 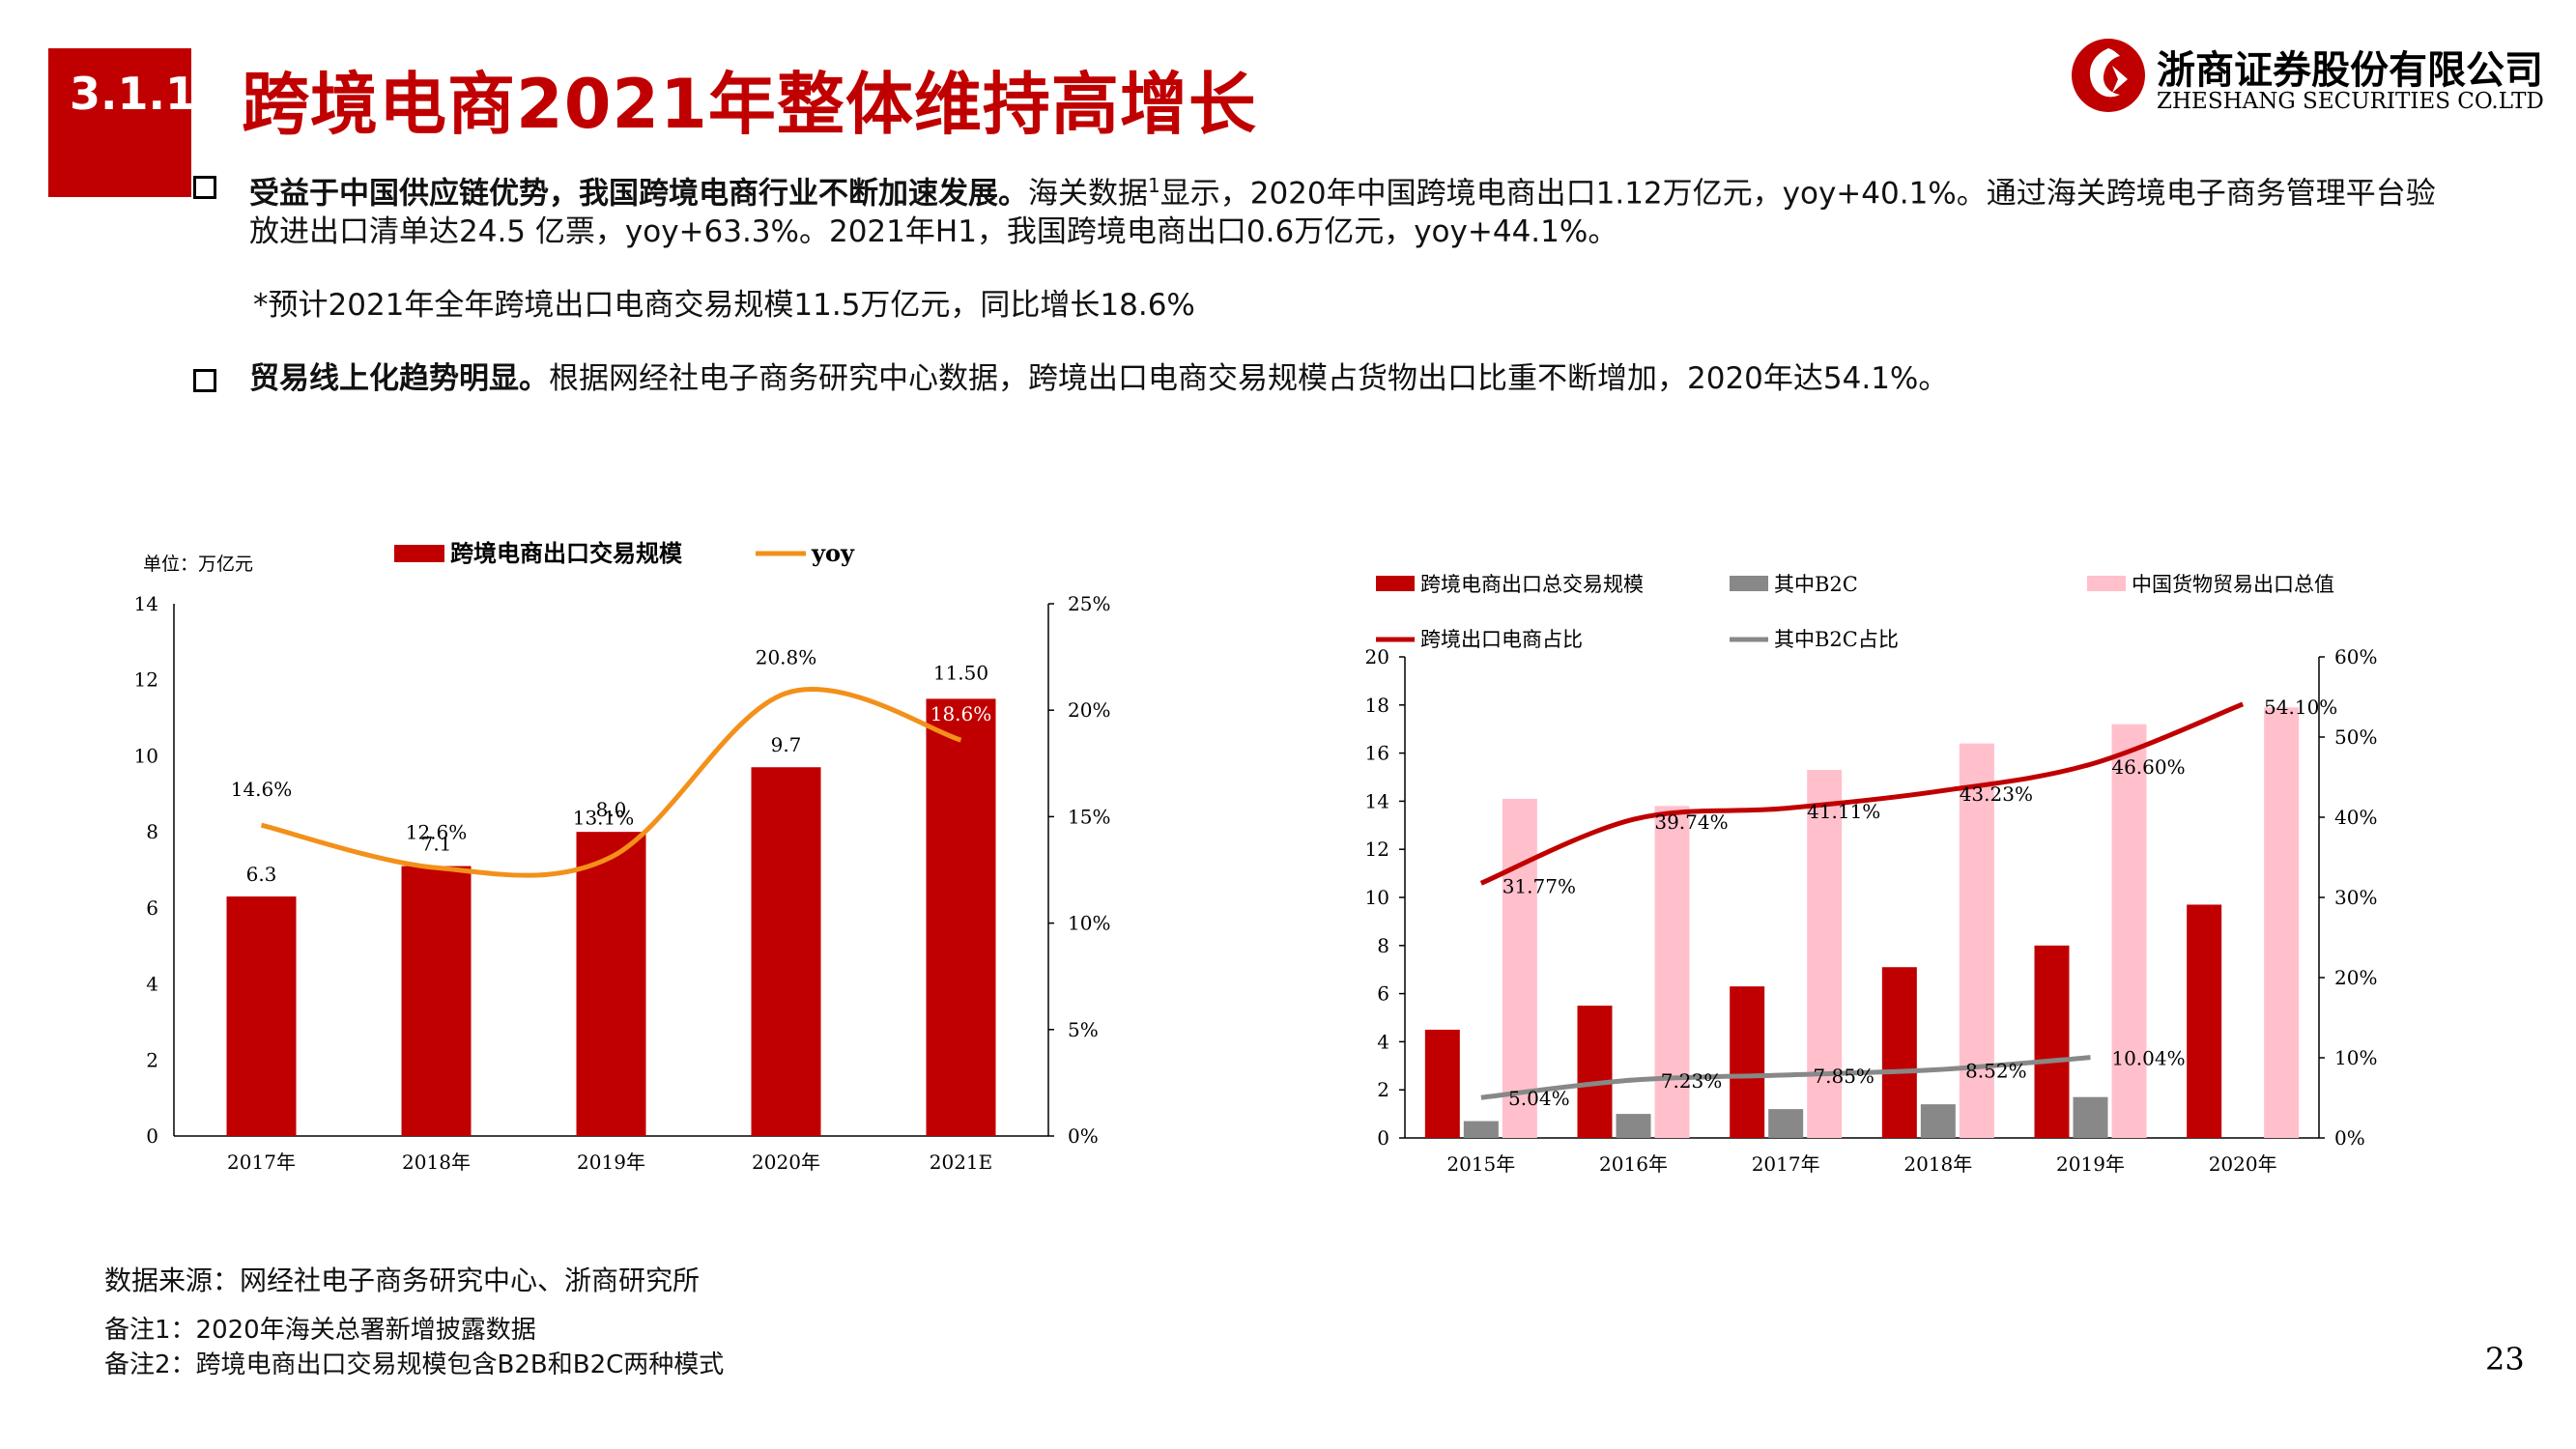 What do you see at coordinates (1154, 185) in the screenshot?
I see `footnote-ref: 1` at bounding box center [1154, 185].